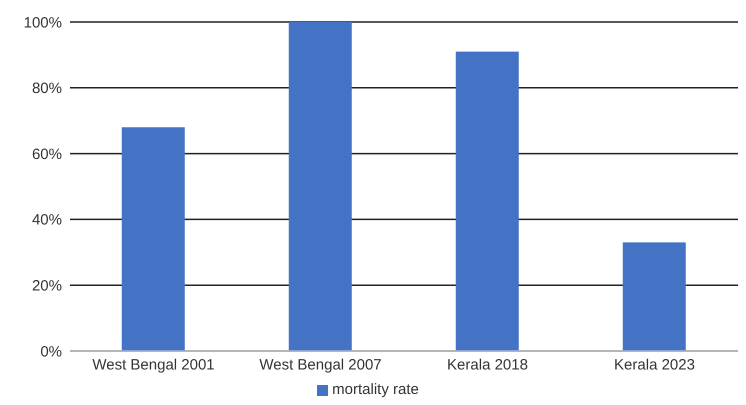 Image resolution: width=746 pixels, height=405 pixels. What do you see at coordinates (375, 389) in the screenshot?
I see `legend-label: mortality rate` at bounding box center [375, 389].